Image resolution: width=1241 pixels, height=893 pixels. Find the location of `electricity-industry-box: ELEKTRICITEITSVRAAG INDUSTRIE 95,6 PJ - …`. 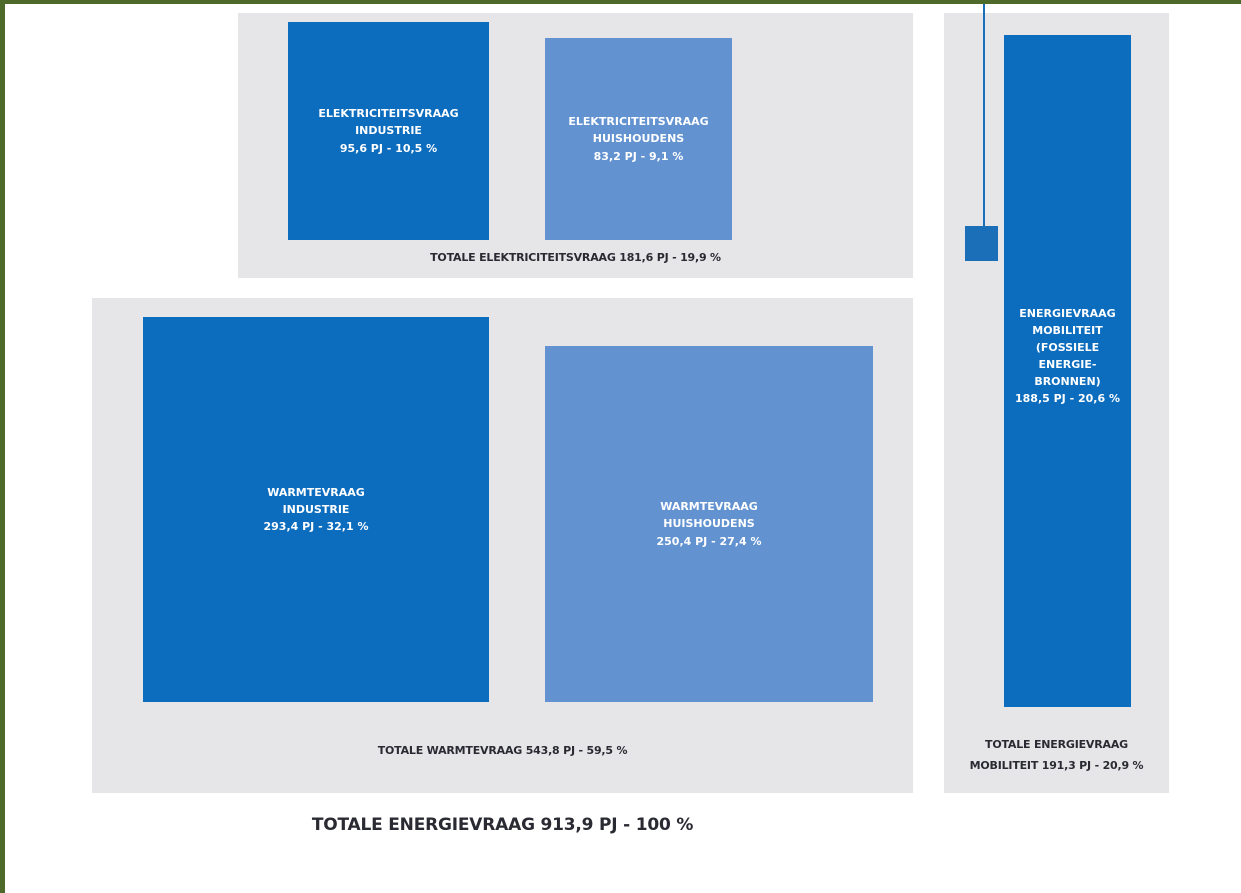

electricity-industry-box: ELEKTRICITEITSVRAAG INDUSTRIE 95,6 PJ - … is located at coordinates (388, 131).